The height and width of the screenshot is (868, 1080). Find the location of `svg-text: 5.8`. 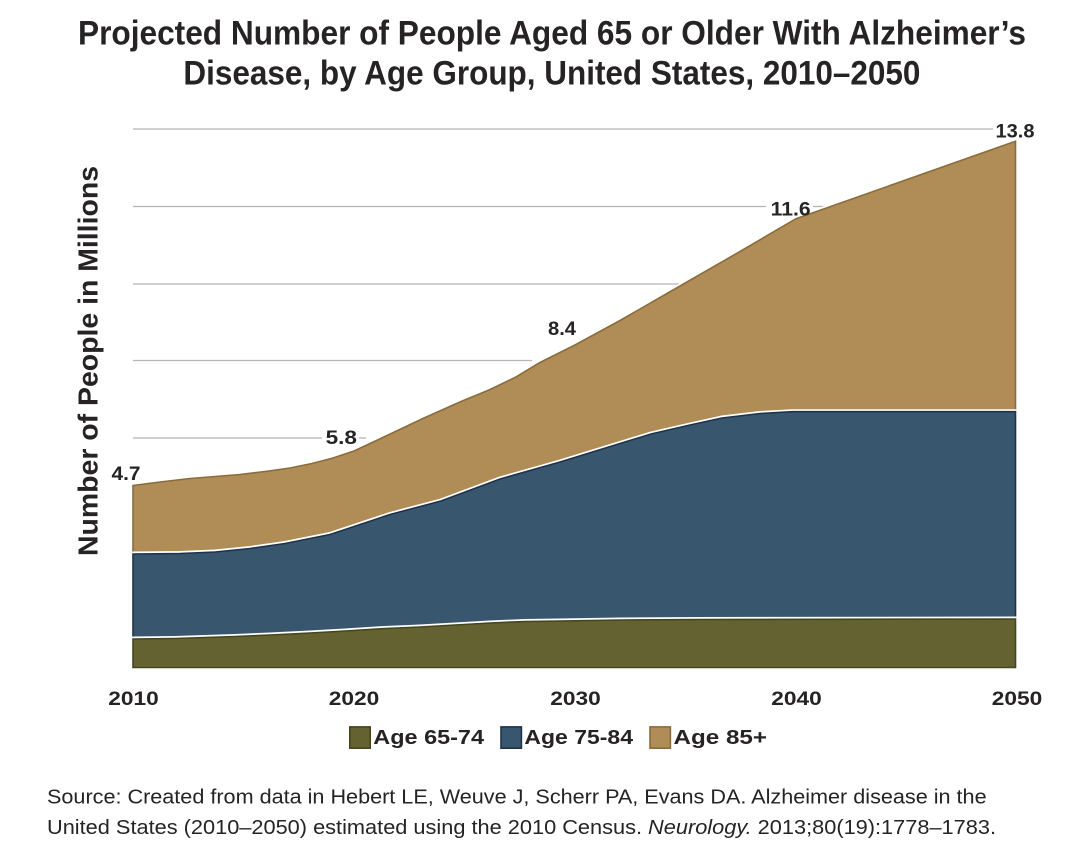

svg-text: 5.8 is located at coordinates (341, 438).